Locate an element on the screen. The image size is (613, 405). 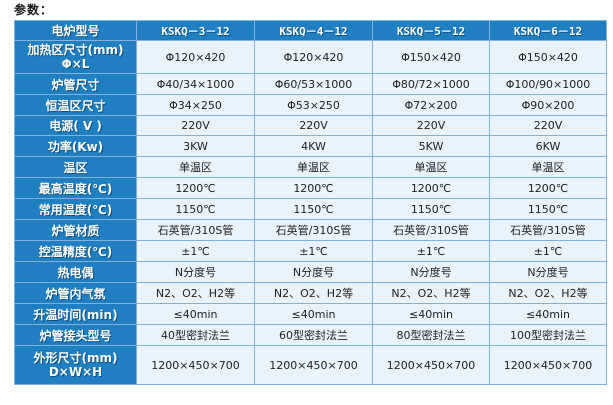
row-label: 炉管尺寸 is located at coordinates (75, 84).